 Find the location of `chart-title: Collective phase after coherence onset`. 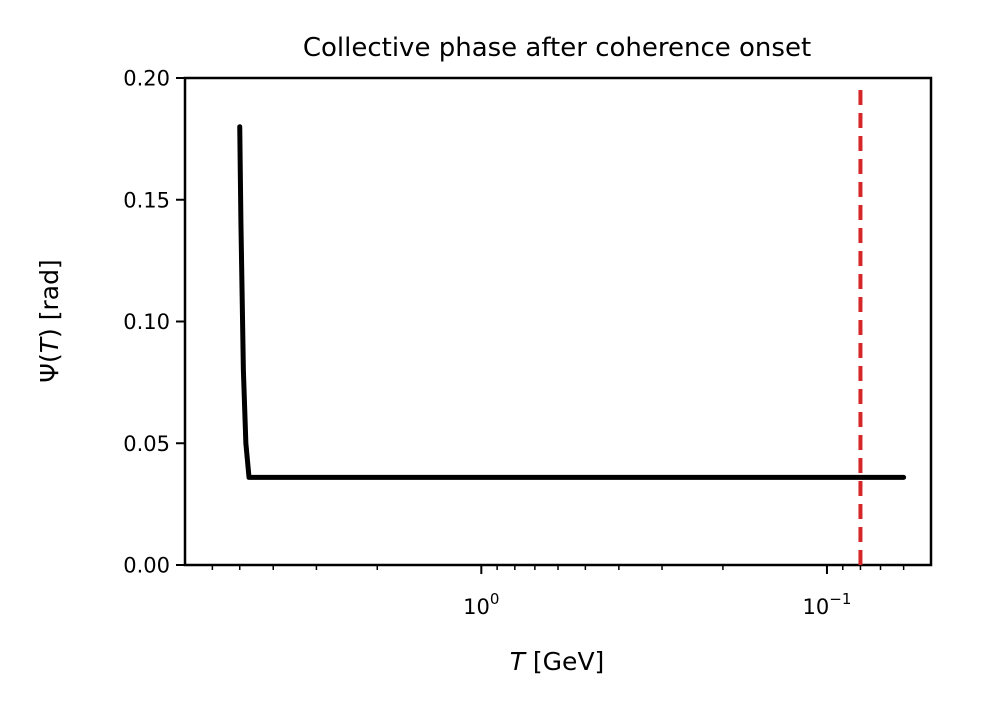

chart-title: Collective phase after coherence onset is located at coordinates (557, 48).